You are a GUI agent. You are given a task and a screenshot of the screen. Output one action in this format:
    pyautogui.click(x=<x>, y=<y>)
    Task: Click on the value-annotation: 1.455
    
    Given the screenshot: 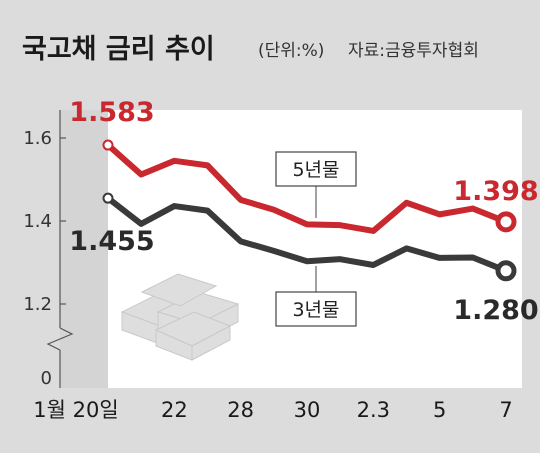 What is the action you would take?
    pyautogui.click(x=111, y=241)
    